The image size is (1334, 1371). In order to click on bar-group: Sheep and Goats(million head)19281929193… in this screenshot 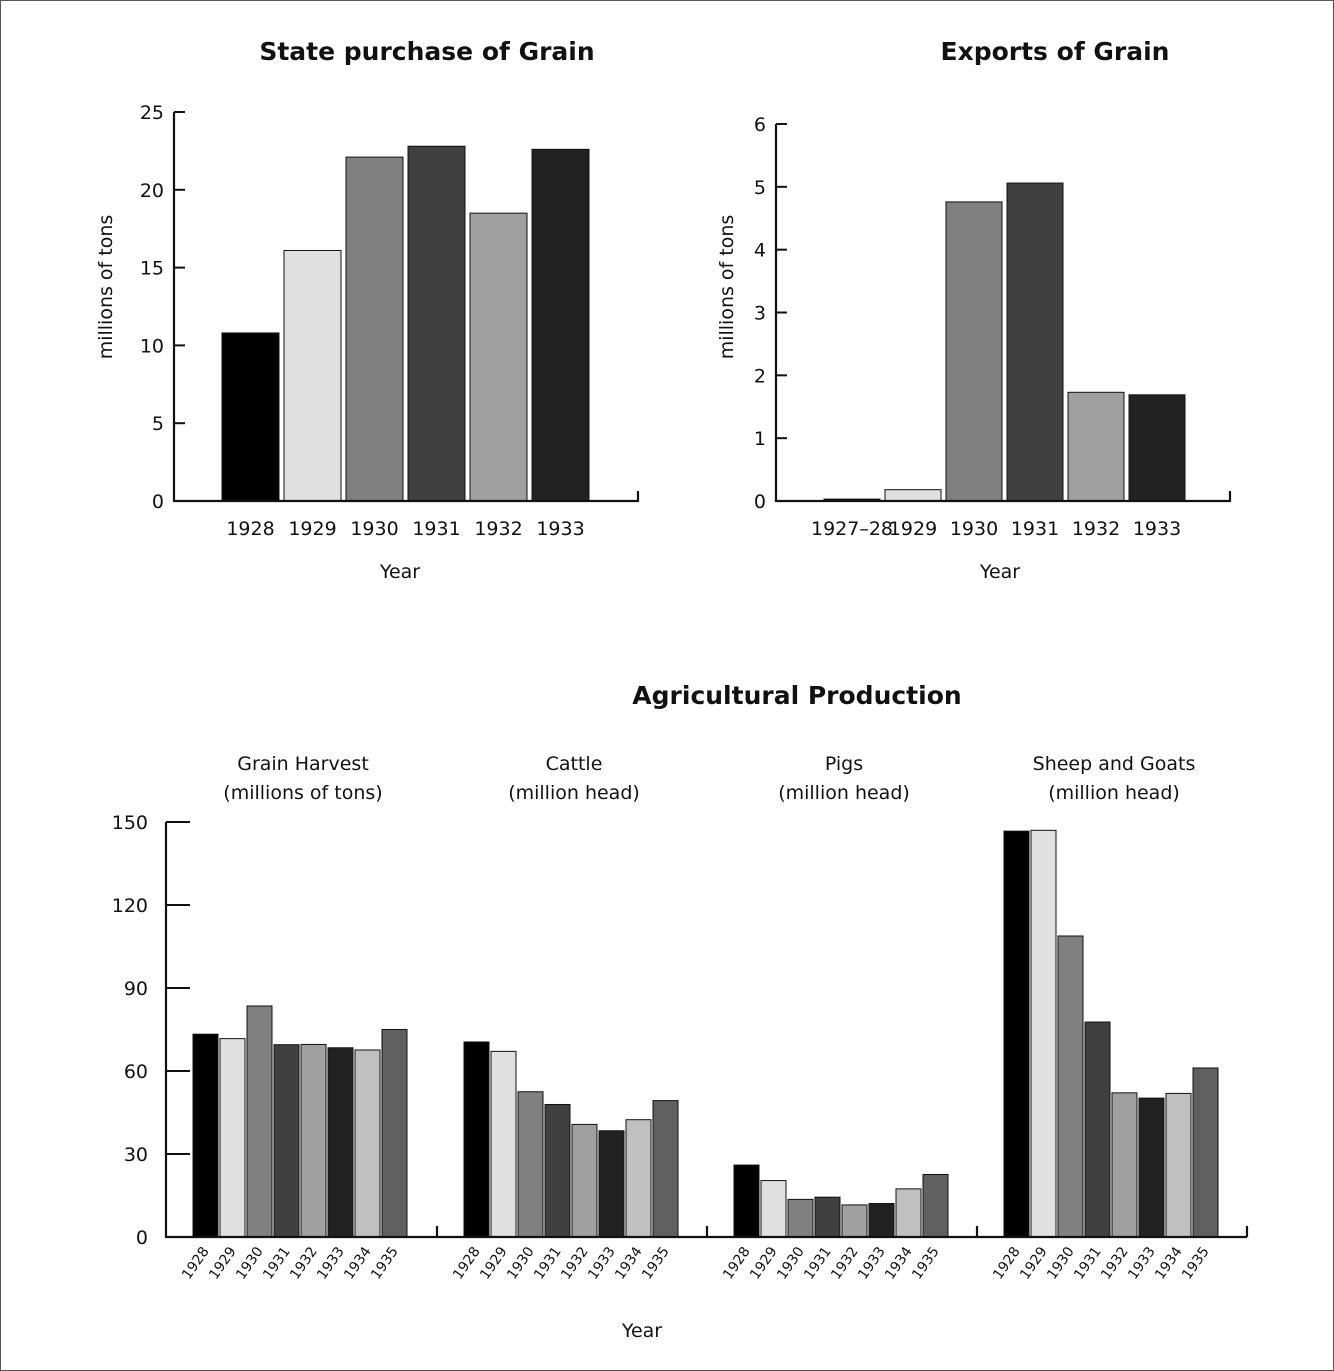, I will do `click(1104, 1017)`.